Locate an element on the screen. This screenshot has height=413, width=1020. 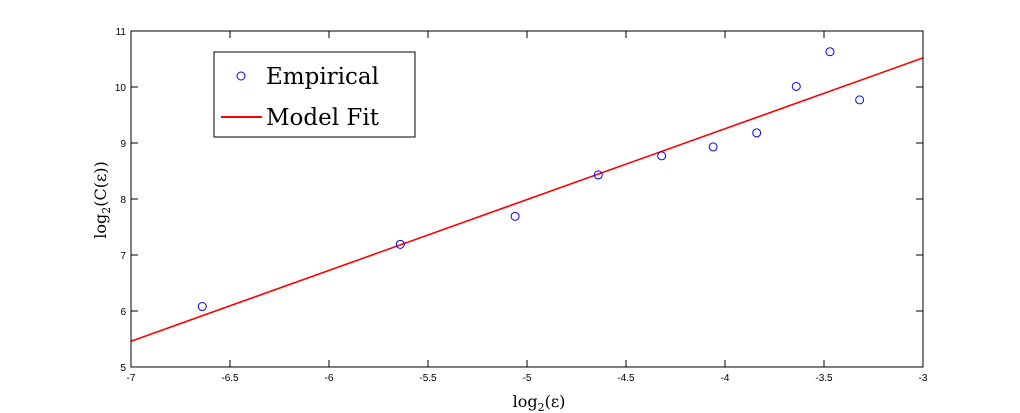
legend: Empirical Model Fit is located at coordinates (314, 94).